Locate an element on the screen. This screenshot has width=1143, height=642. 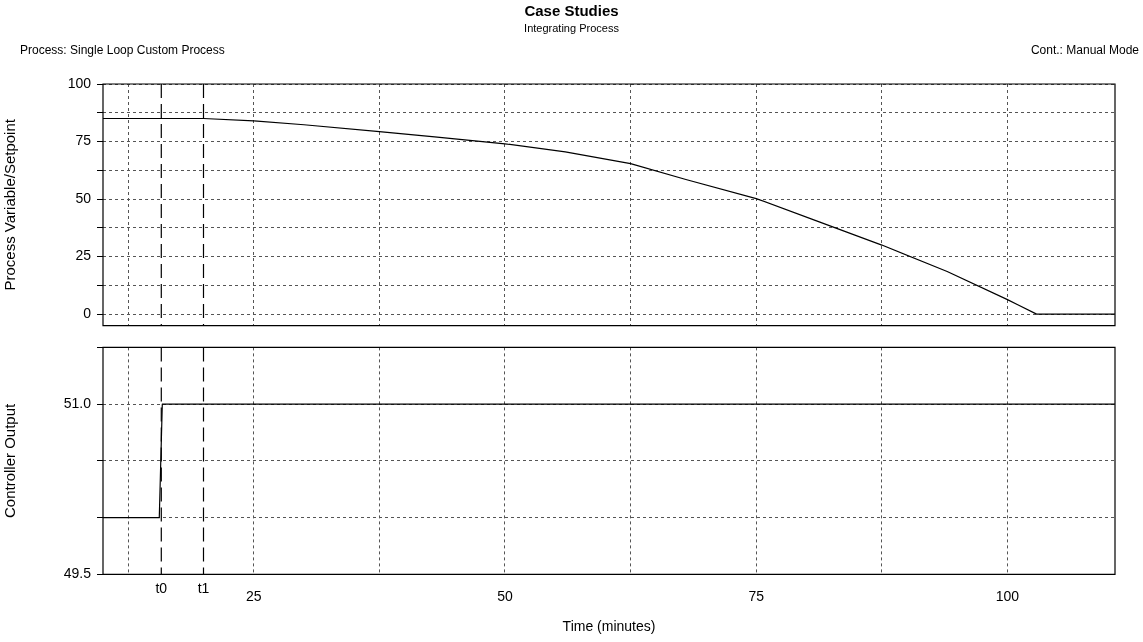
text: Process: Single Loop Custom Process is located at coordinates (122, 50).